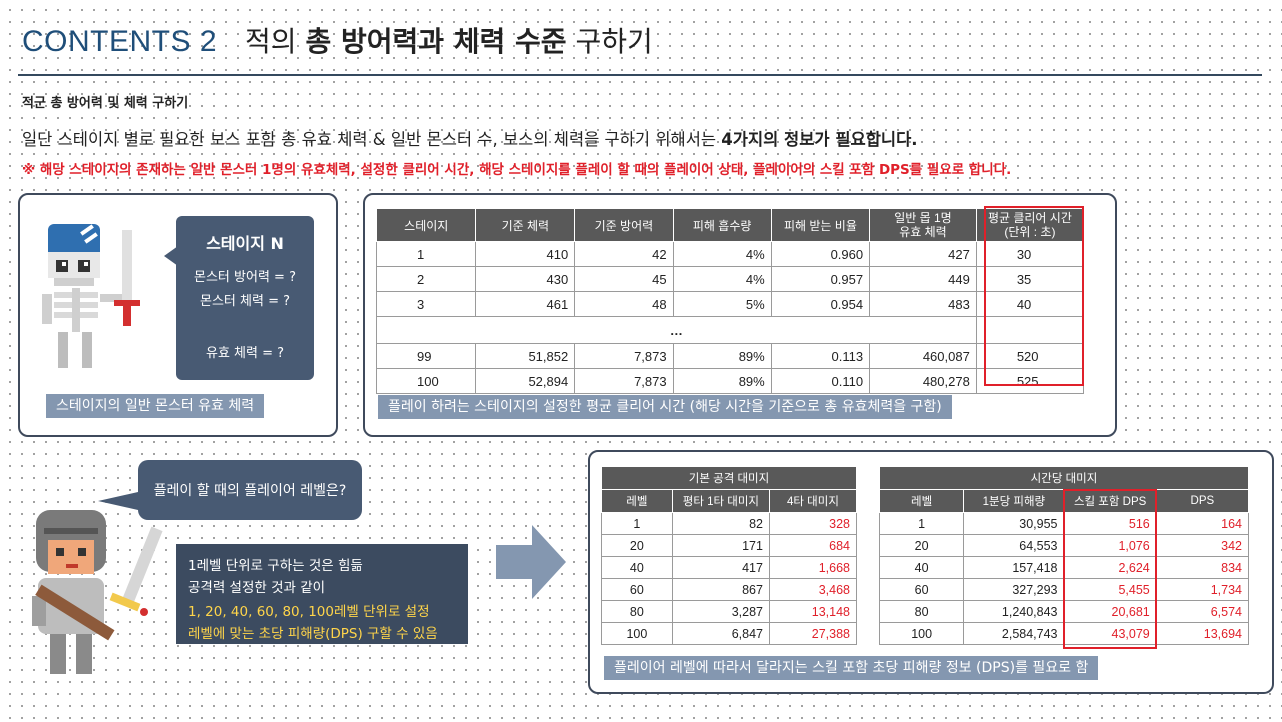 The height and width of the screenshot is (722, 1282). I want to click on table-row: 20 171 684, so click(729, 545).